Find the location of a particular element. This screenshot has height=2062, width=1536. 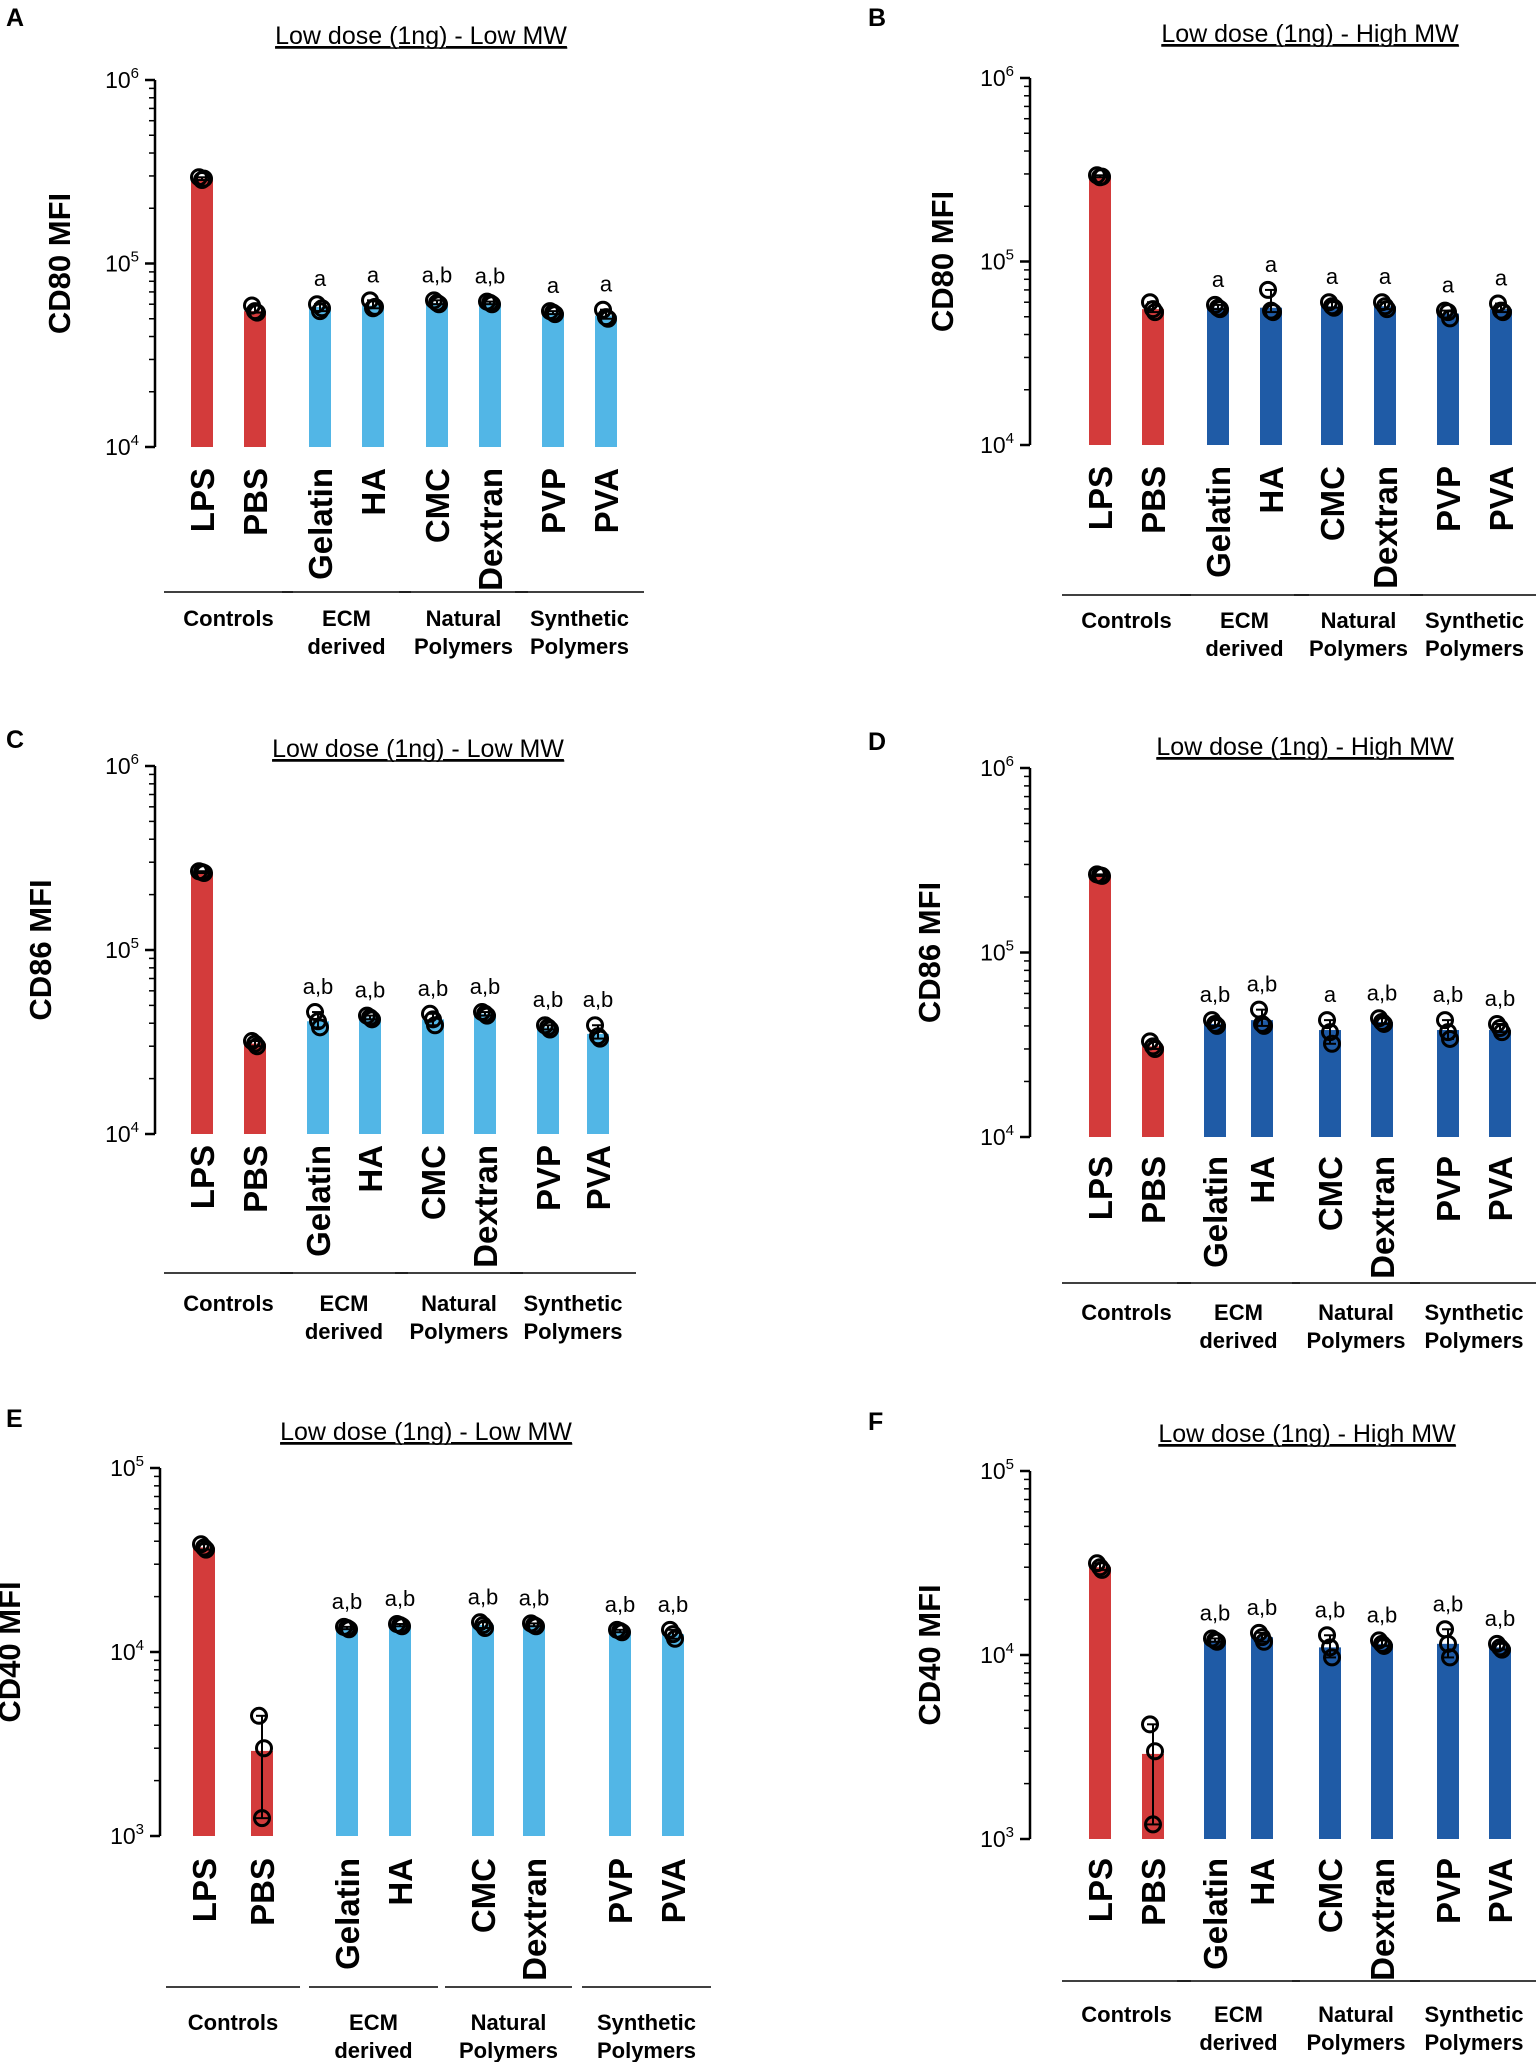

panel-title: Low dose (1ng) - Low MW is located at coordinates (418, 749).